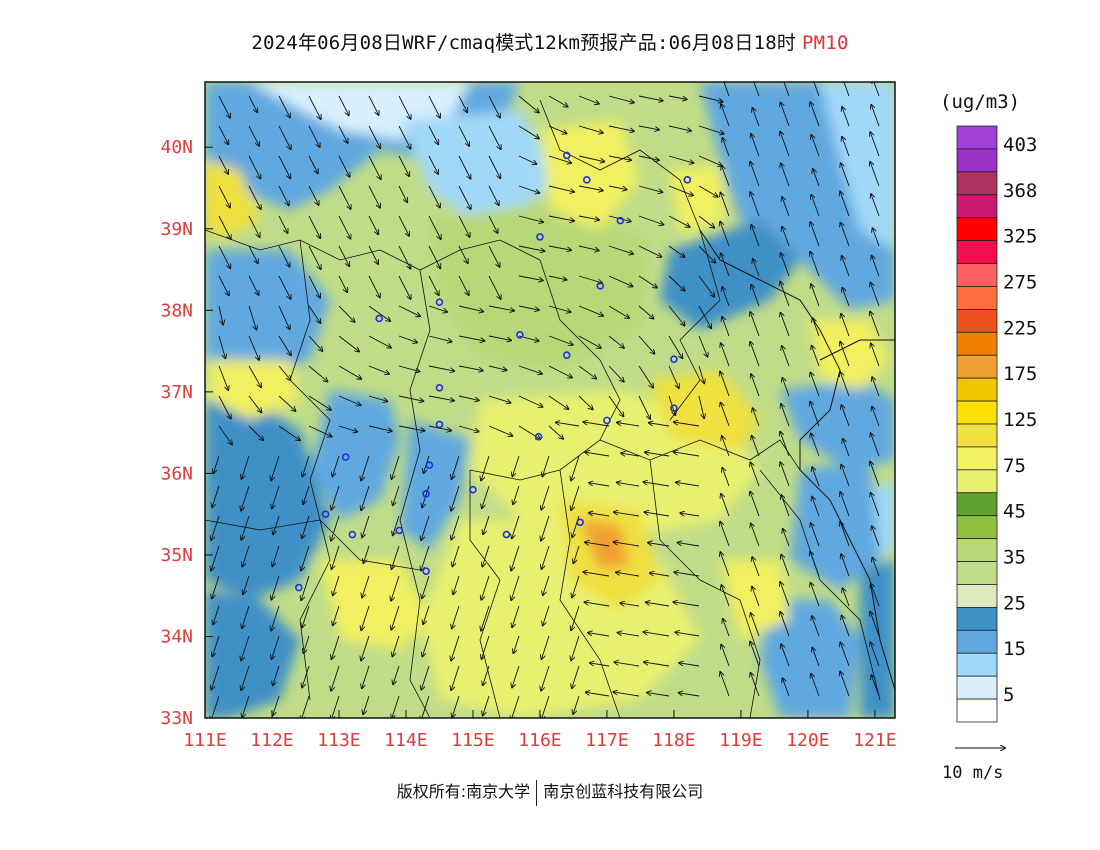 Image resolution: width=1100 pixels, height=850 pixels. What do you see at coordinates (1014, 466) in the screenshot?
I see `legend-level-label: 75` at bounding box center [1014, 466].